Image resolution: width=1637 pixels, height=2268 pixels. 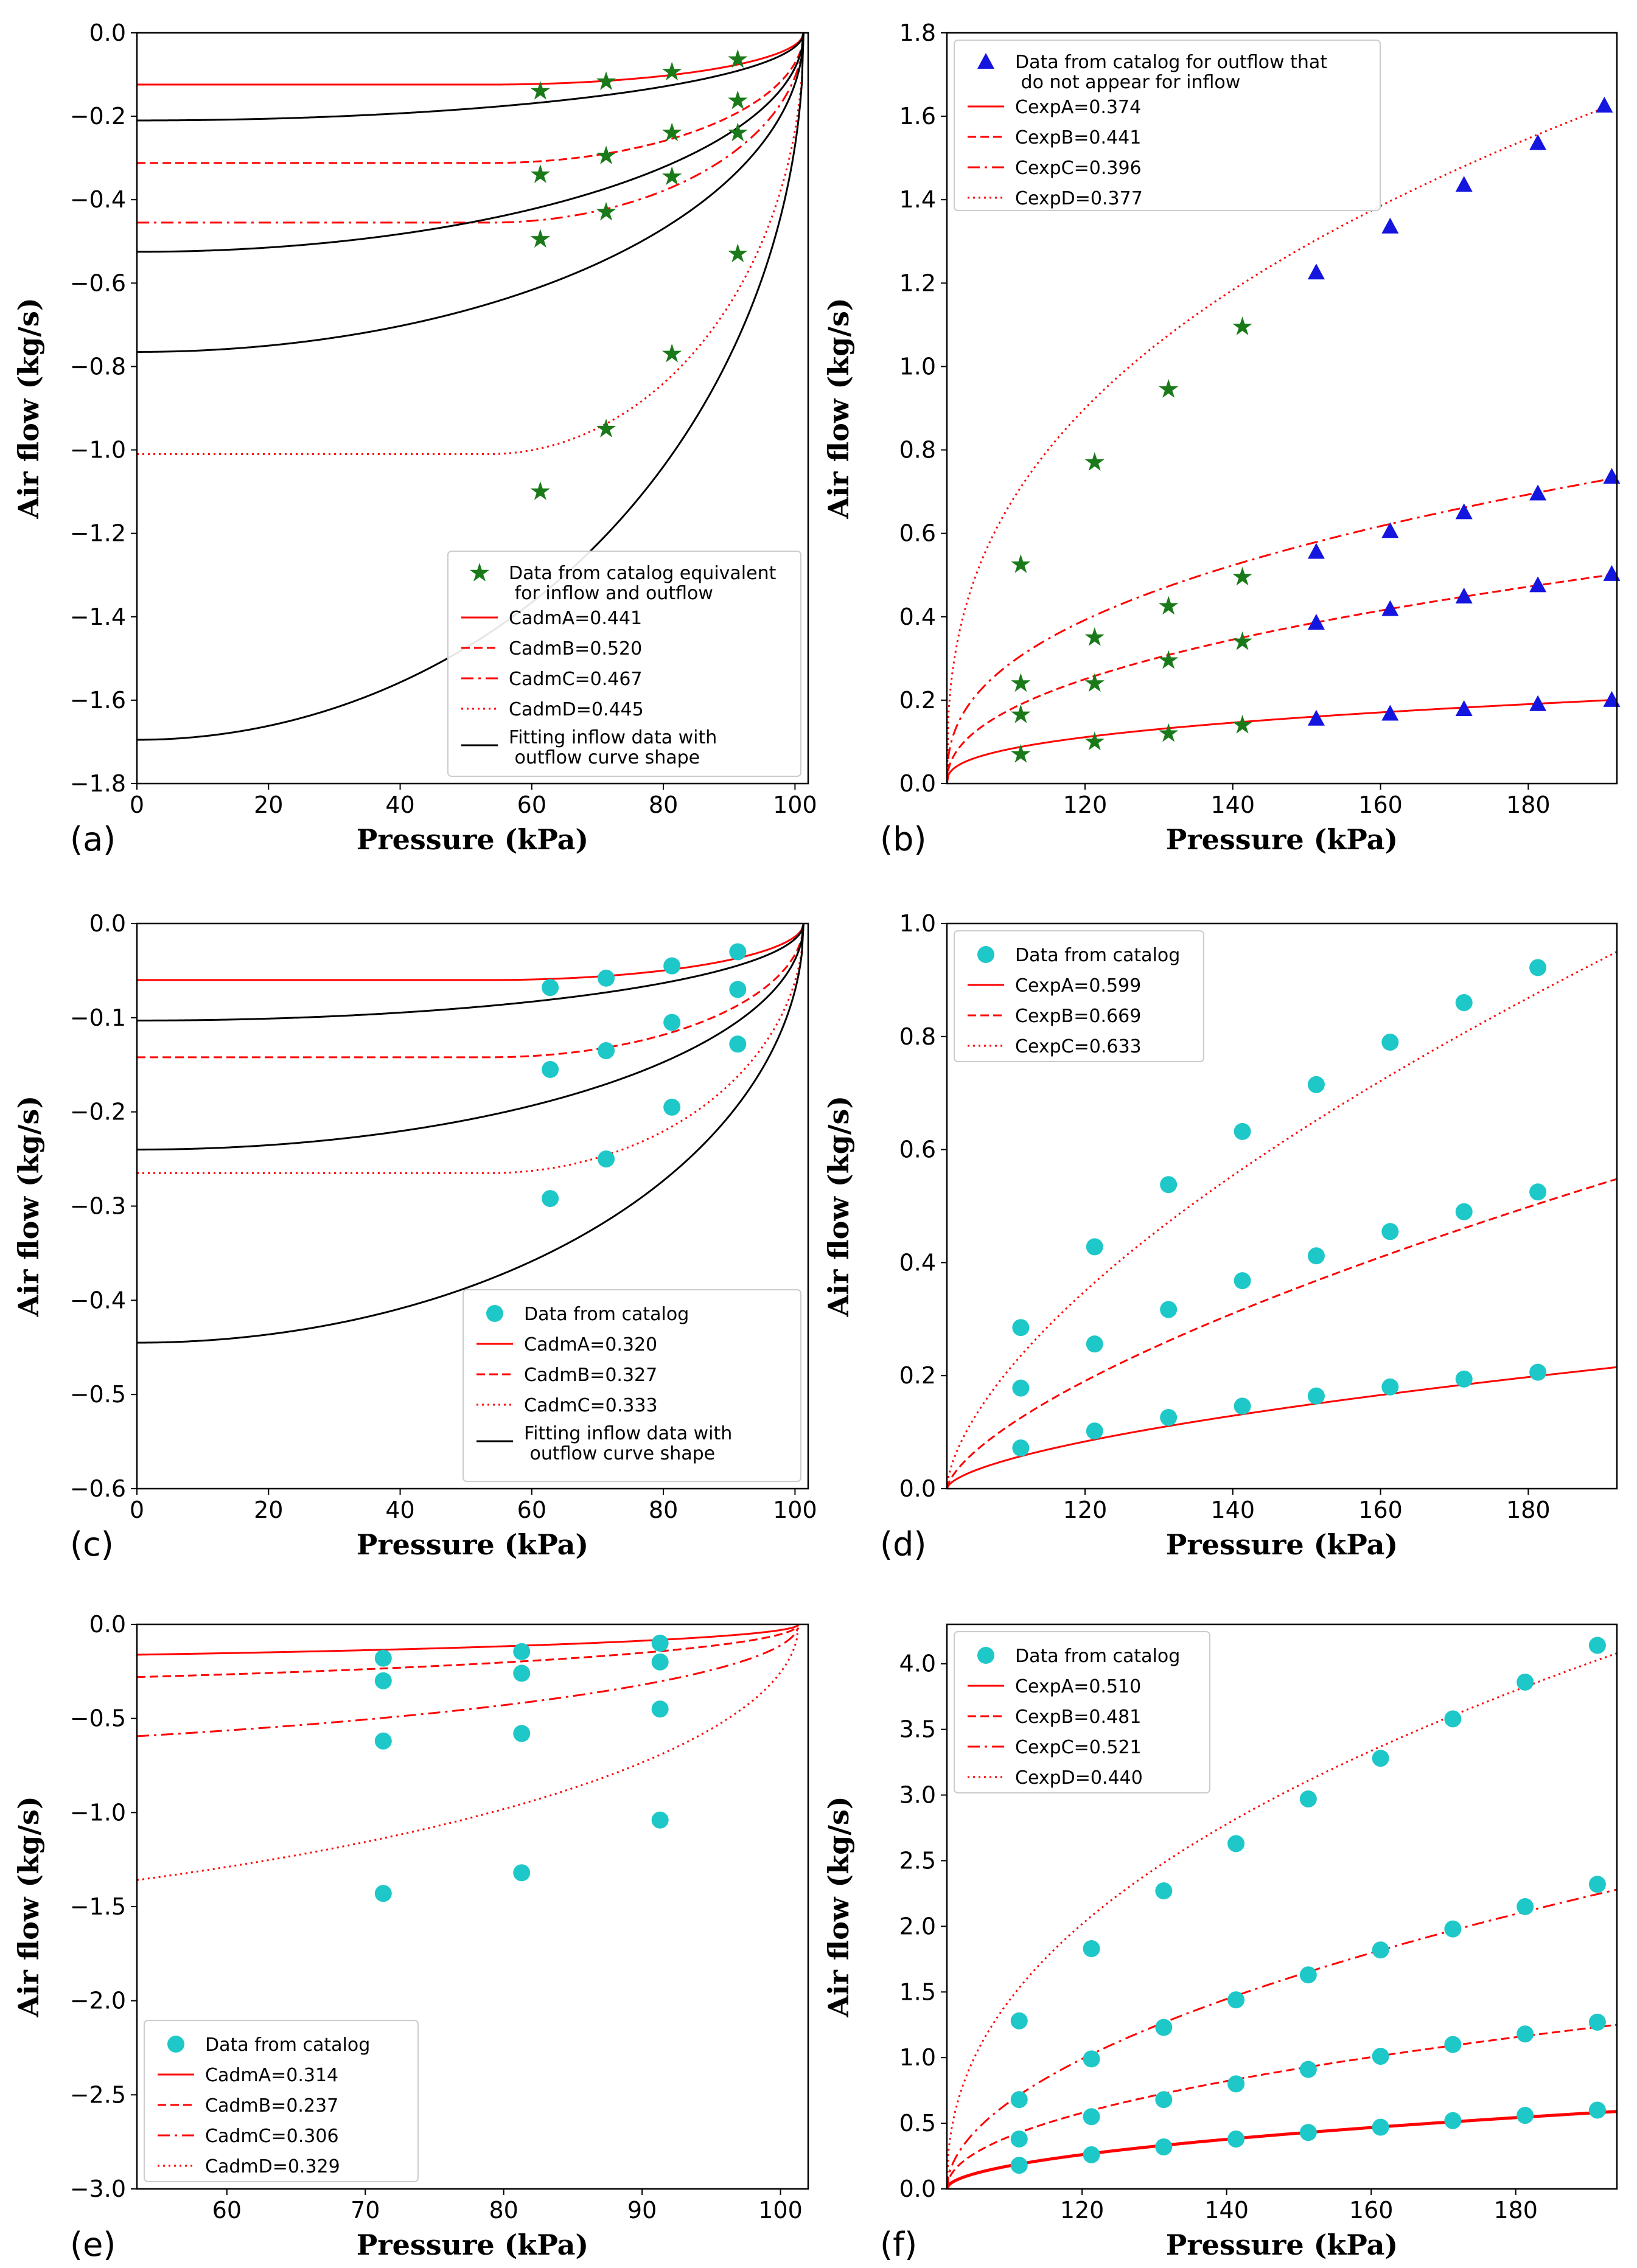 What do you see at coordinates (271, 2075) in the screenshot?
I see `legend-label: CadmA=0.314` at bounding box center [271, 2075].